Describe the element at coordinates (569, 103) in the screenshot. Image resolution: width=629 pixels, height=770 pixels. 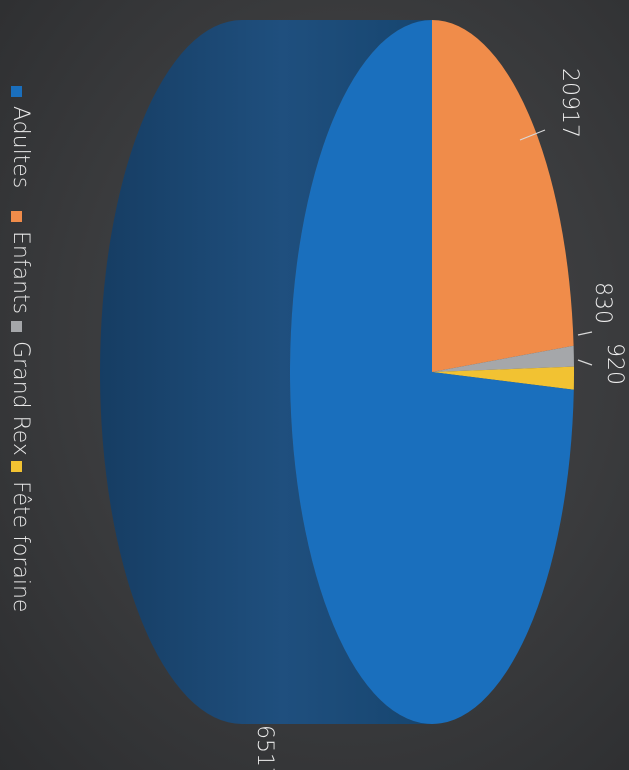
I see `data-label-enfants: 20917` at that location.